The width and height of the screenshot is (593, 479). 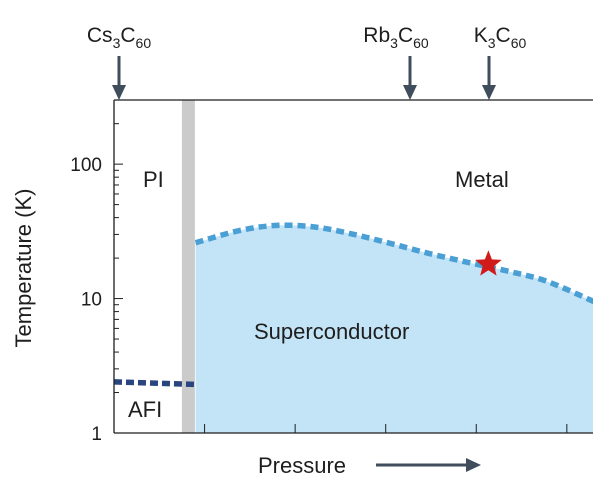 What do you see at coordinates (145, 409) in the screenshot?
I see `region-label-afi: AFI` at bounding box center [145, 409].